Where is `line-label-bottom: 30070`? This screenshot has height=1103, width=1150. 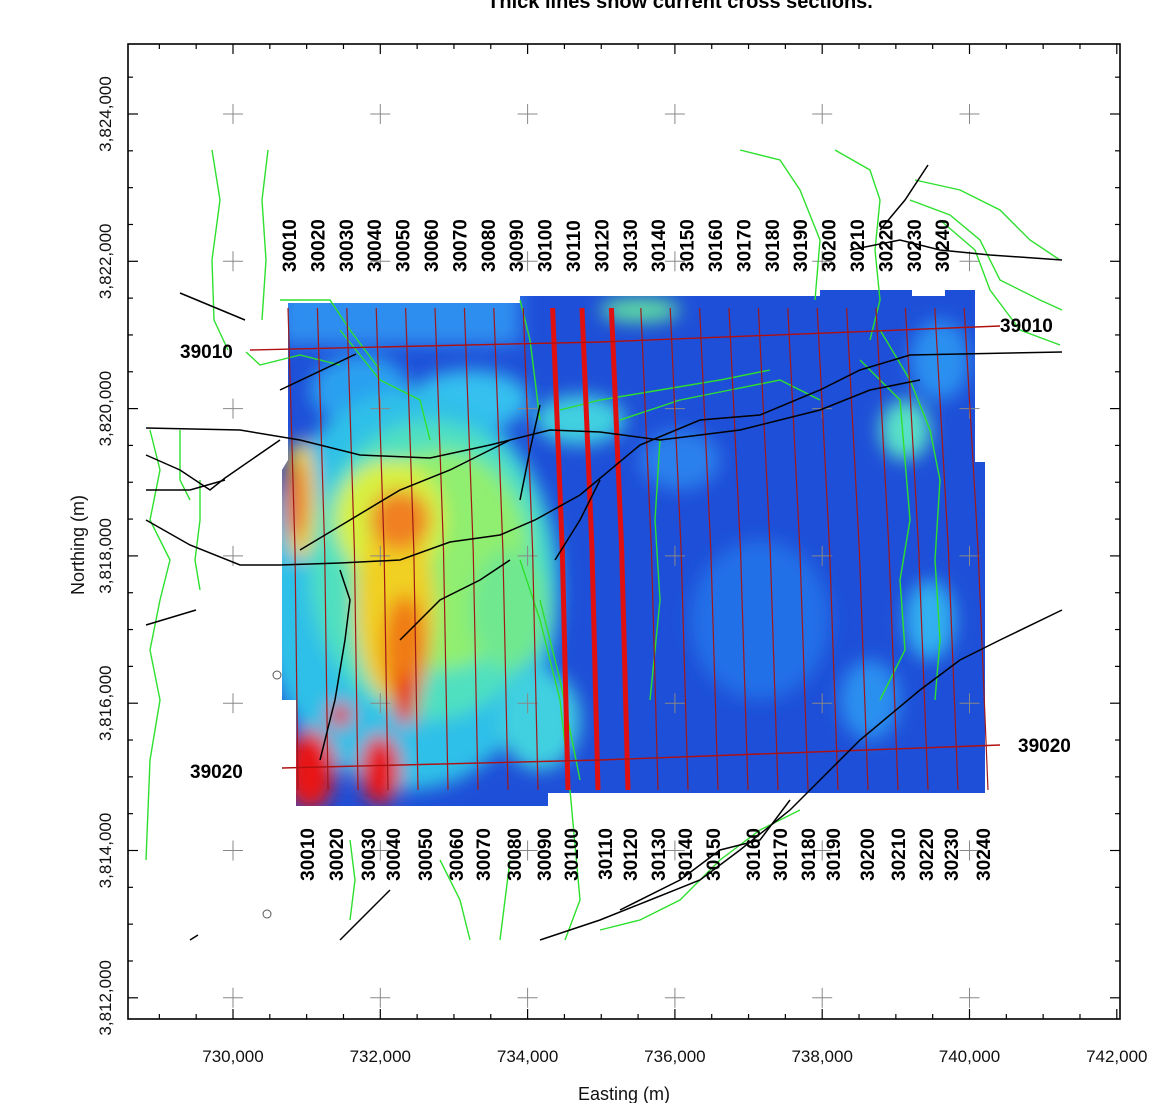 line-label-bottom: 30070 is located at coordinates (484, 854).